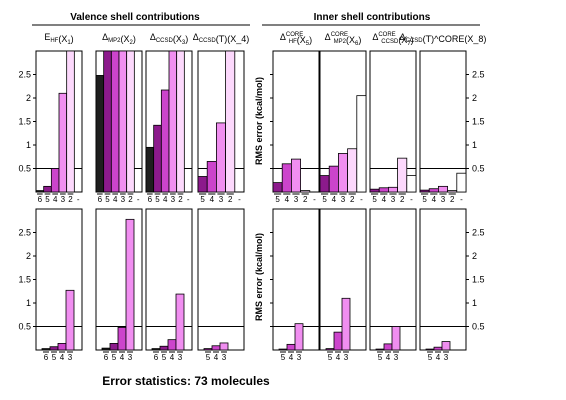  I want to click on panel-title: ΔCCSD(T)^CORE(X_8), so click(443, 38).